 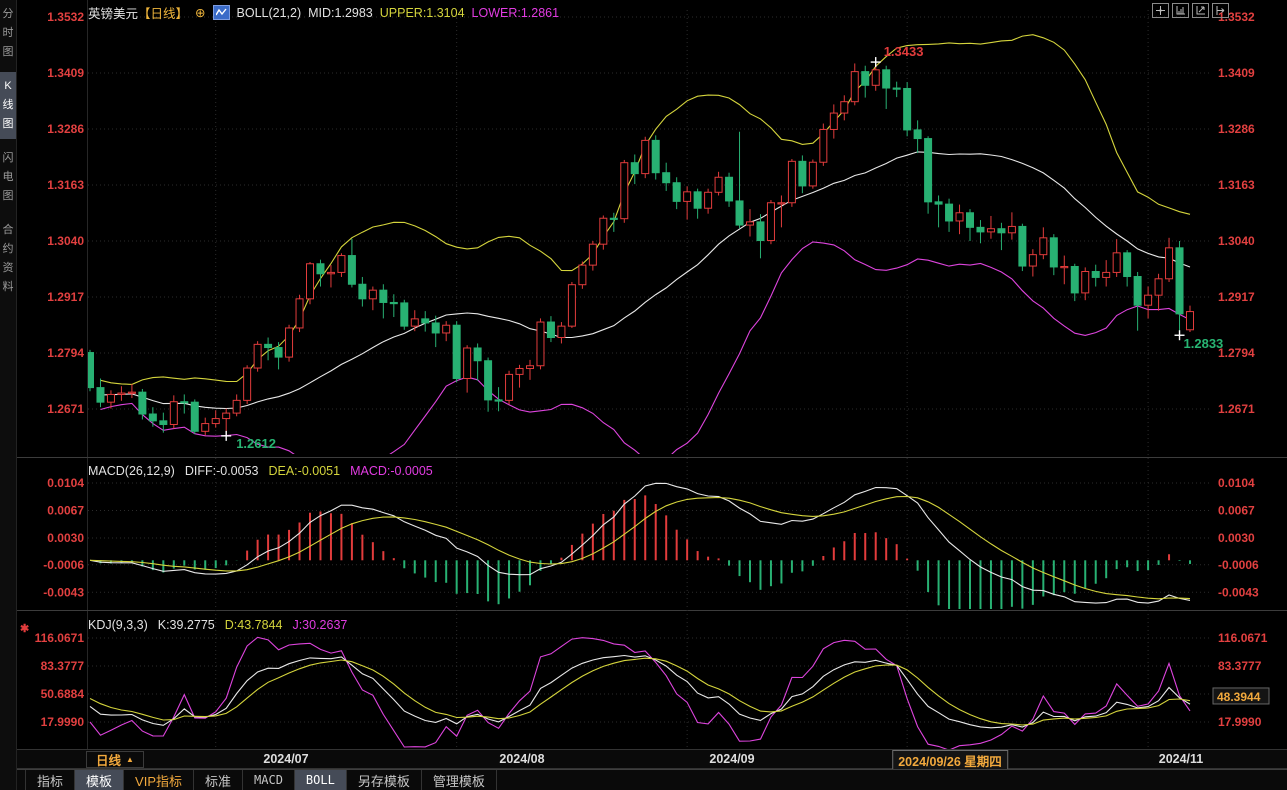 I want to click on sidebar-item-1: 分时图, so click(x=8, y=33).